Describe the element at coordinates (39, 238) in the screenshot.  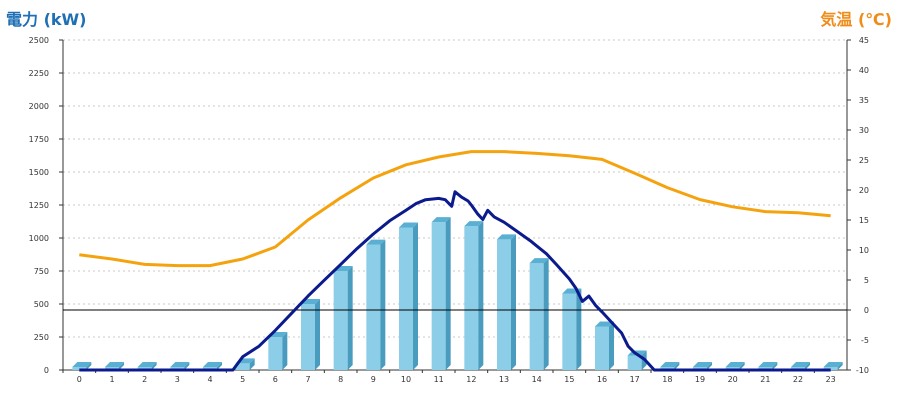
I see `y-left-tick-label: 1000` at that location.